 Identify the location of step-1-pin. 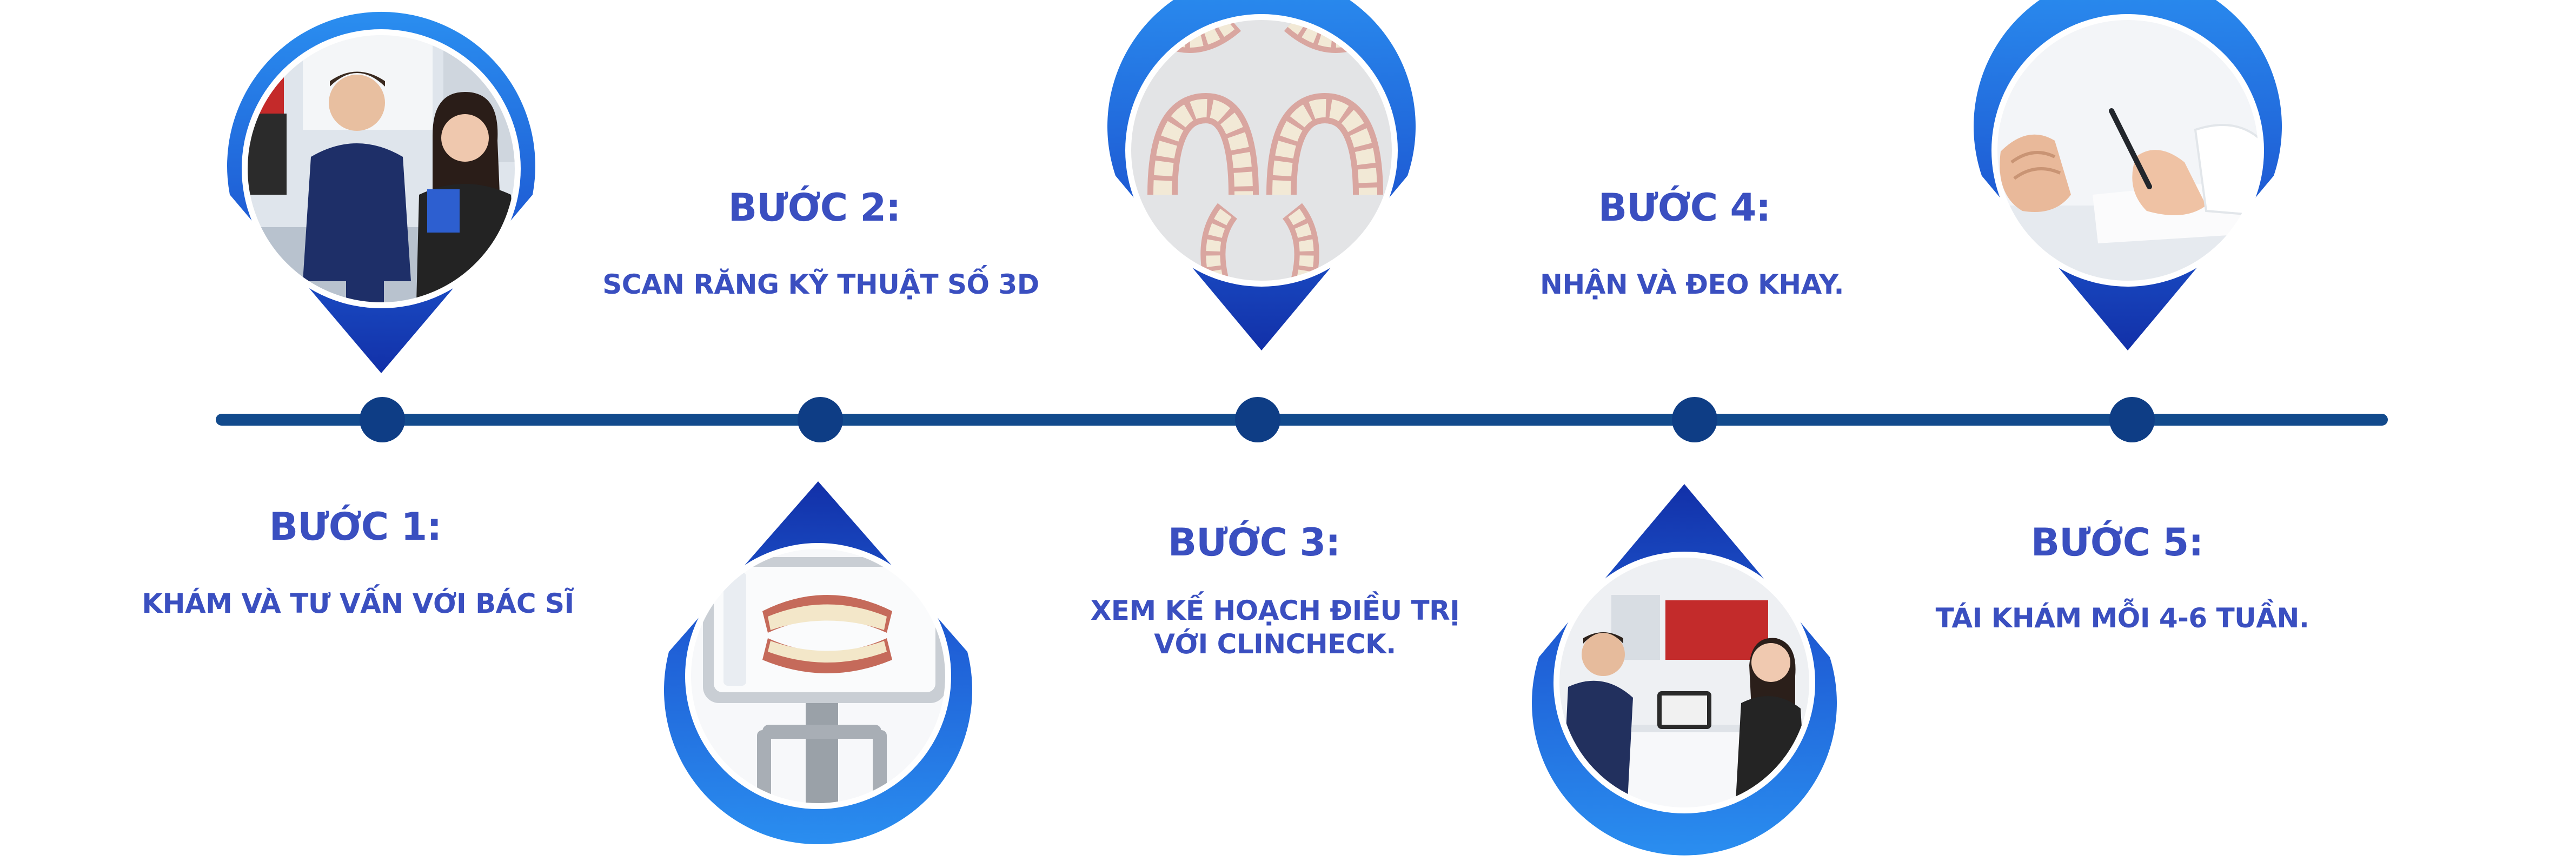
(381, 193).